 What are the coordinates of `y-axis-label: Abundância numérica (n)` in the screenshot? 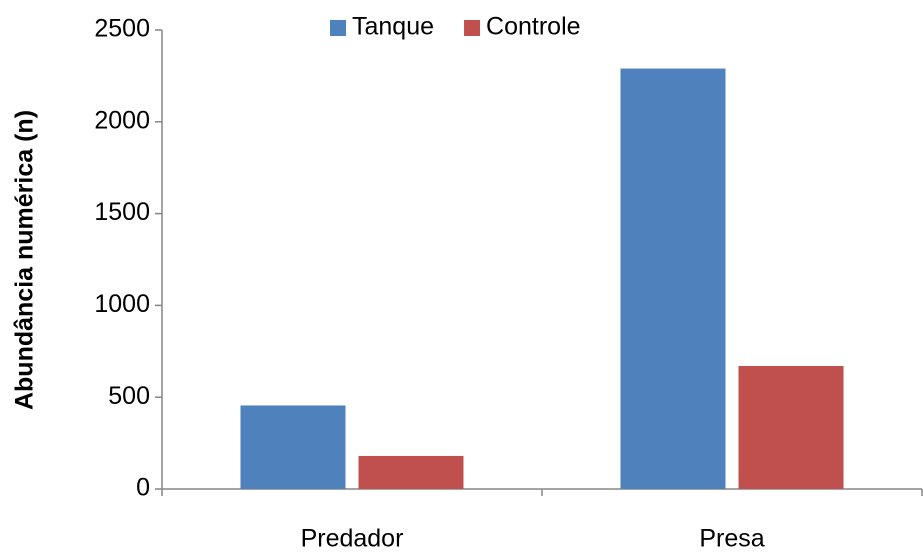 It's located at (25, 260).